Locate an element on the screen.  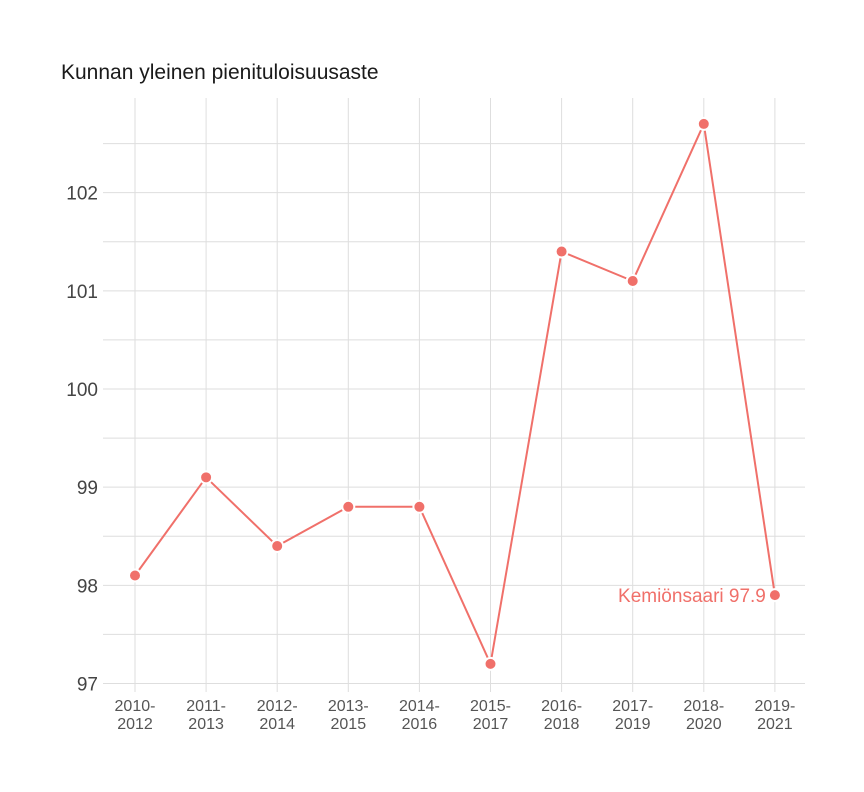
x-tick-label: 2016 is located at coordinates (420, 724).